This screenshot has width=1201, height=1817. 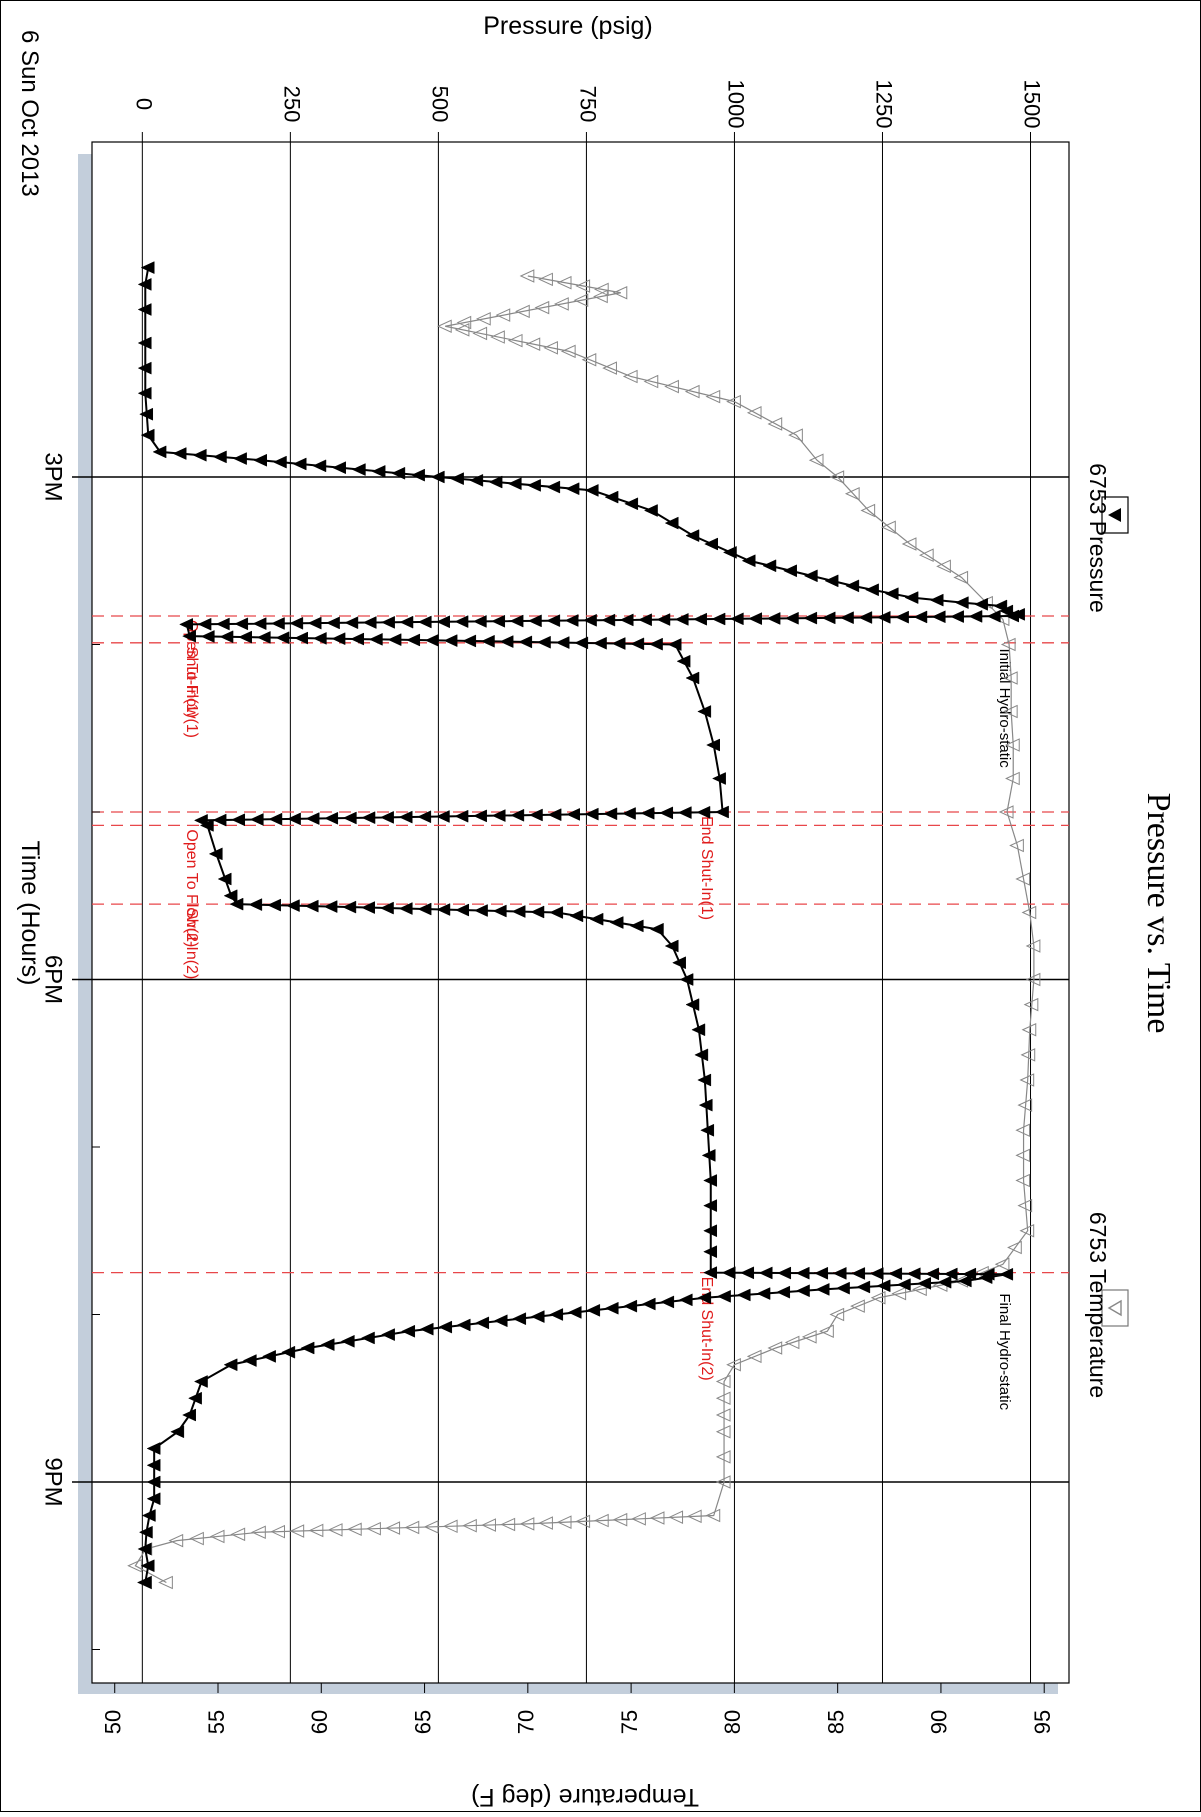 What do you see at coordinates (70, 1051) in the screenshot?
I see `time-axis-ticks: 3PM 6PM 9PM` at bounding box center [70, 1051].